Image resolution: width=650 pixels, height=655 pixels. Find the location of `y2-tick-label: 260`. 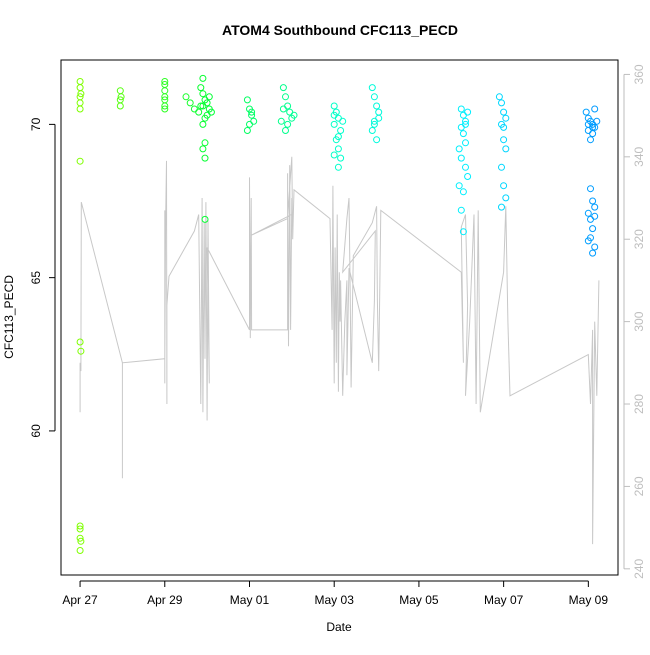

y2-tick-label: 260 is located at coordinates (639, 486).